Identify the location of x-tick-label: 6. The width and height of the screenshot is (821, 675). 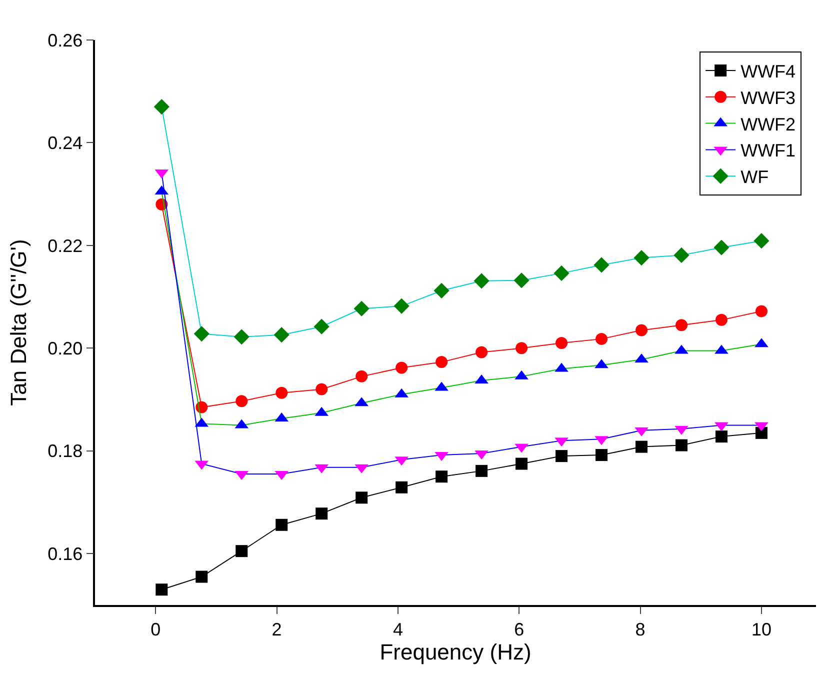
(519, 629).